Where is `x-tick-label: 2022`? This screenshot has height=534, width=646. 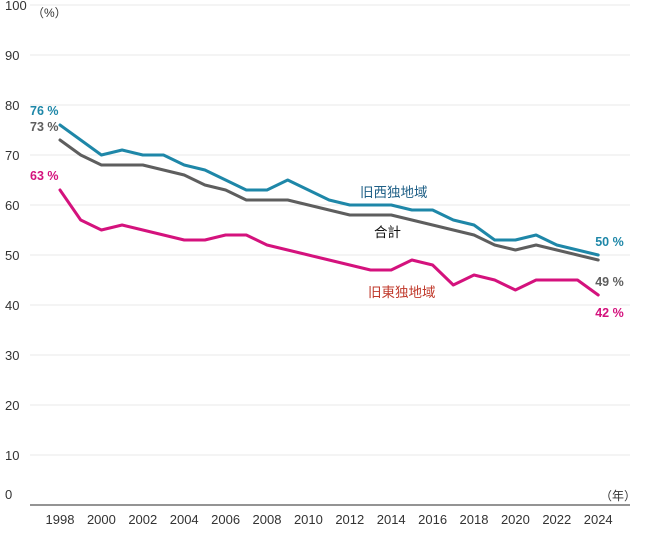 x-tick-label: 2022 is located at coordinates (556, 519).